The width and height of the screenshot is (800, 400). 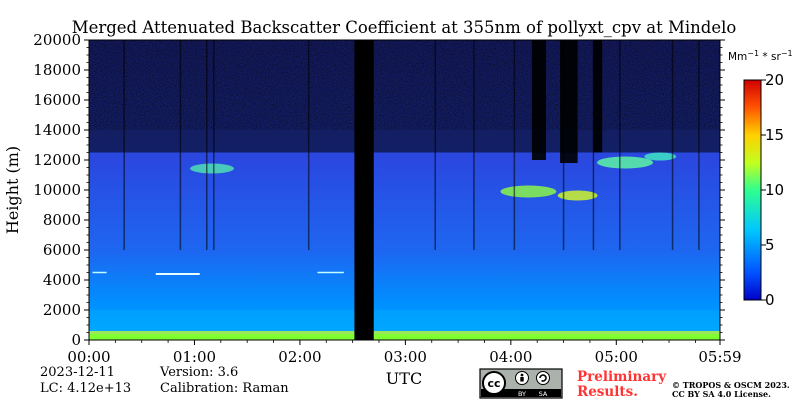 I want to click on no-data-gap, so click(x=364, y=190).